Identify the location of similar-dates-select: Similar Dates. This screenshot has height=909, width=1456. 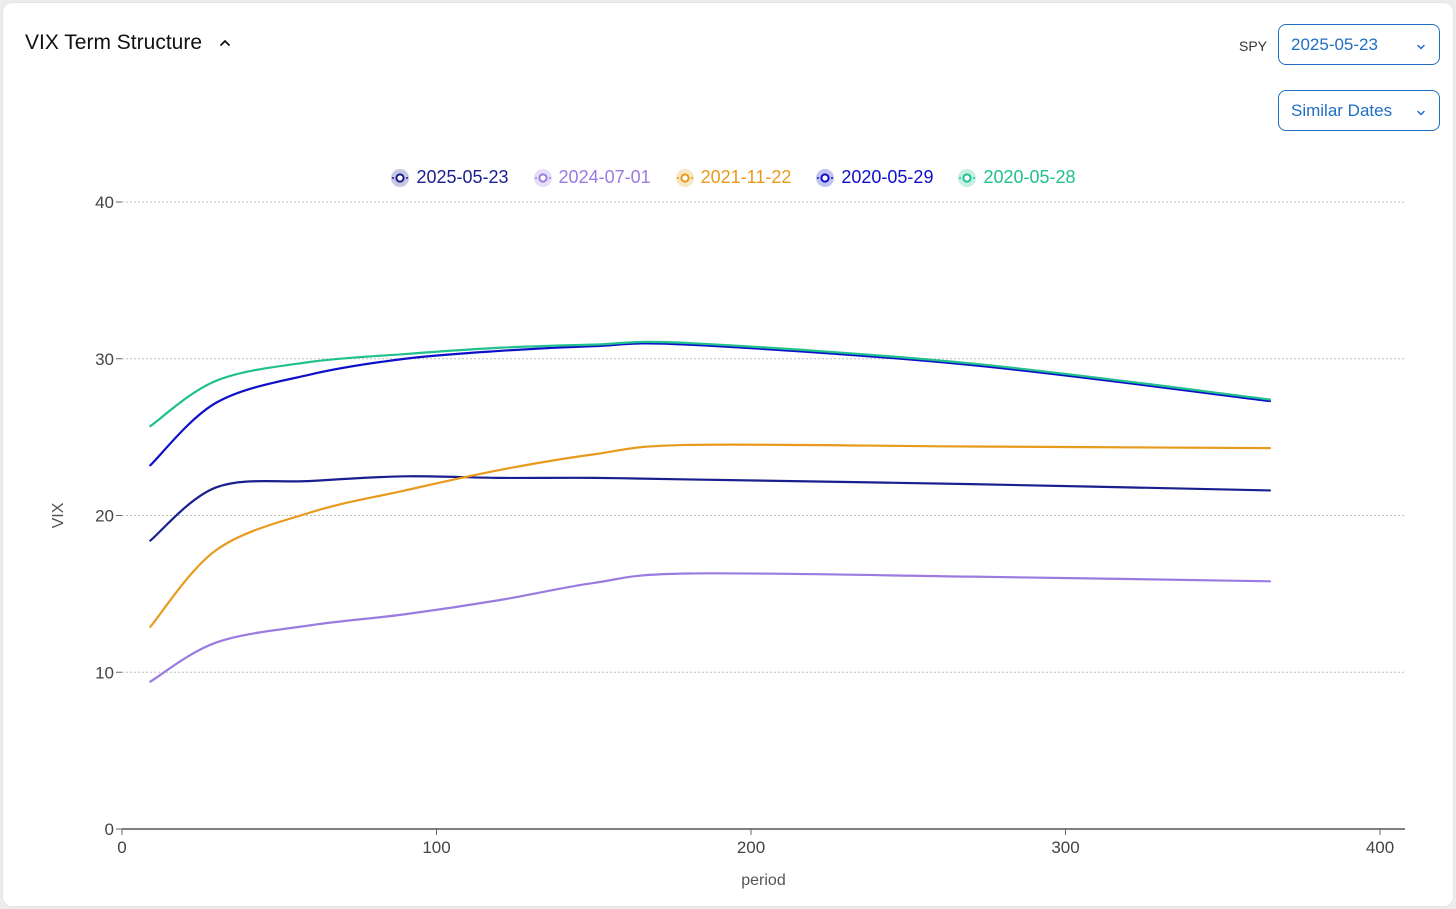
(1359, 110).